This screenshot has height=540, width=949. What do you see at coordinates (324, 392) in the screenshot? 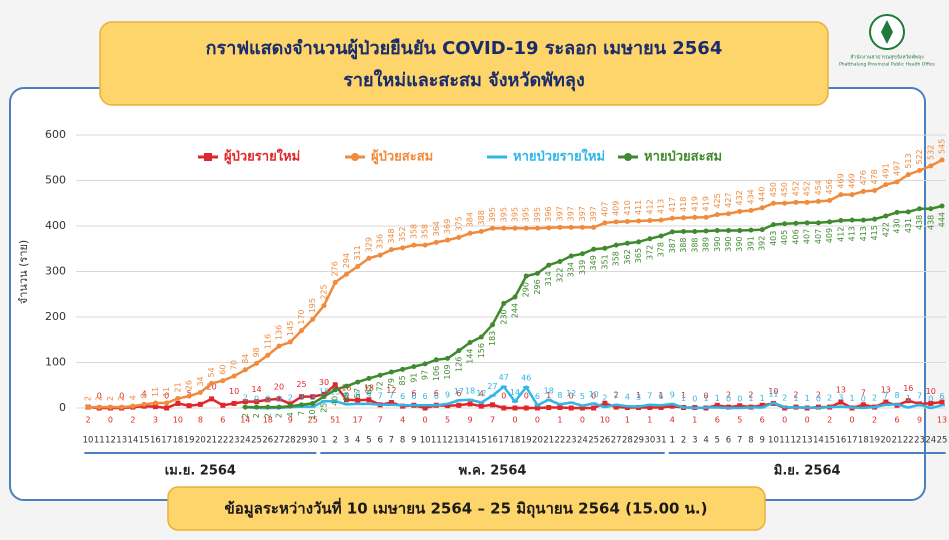
I see `data-label: 15` at bounding box center [324, 392].